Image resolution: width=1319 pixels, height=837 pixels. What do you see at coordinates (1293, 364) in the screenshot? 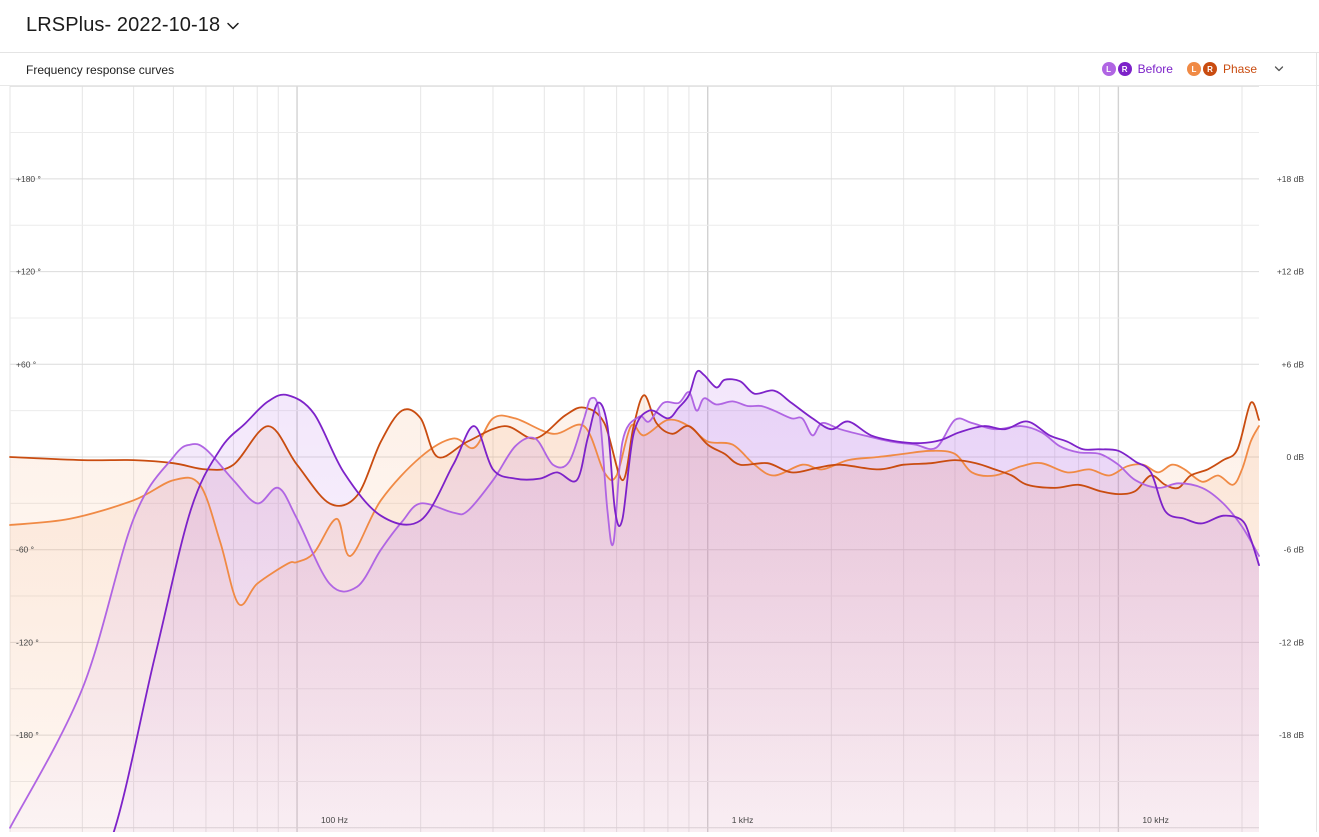
I see `y-right-tick-label: +6 dB` at bounding box center [1293, 364].